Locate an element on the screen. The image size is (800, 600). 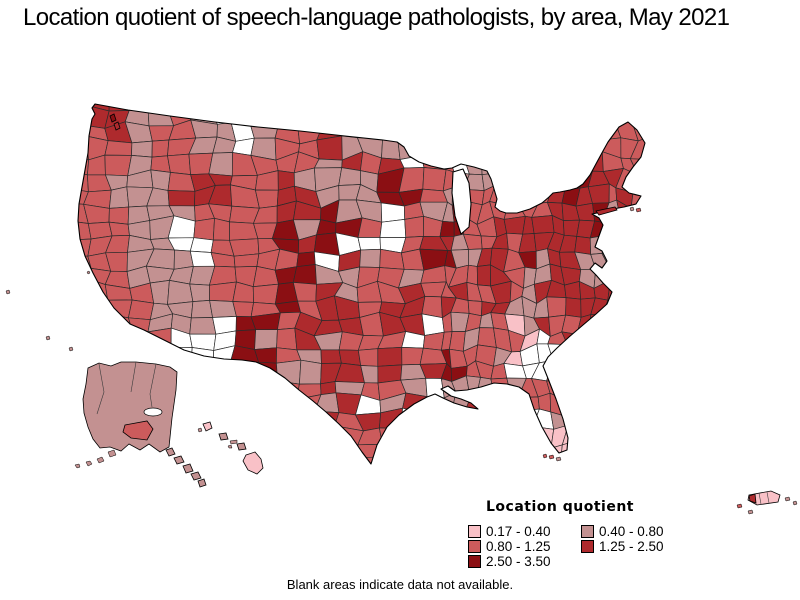
alaska-panhandle is located at coordinates (186, 467).